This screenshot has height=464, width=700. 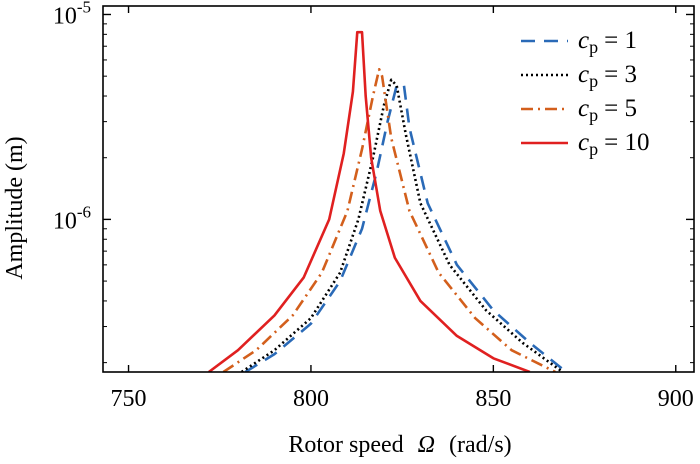 I want to click on y-axis-title: Amplitude (m), so click(x=15, y=207).